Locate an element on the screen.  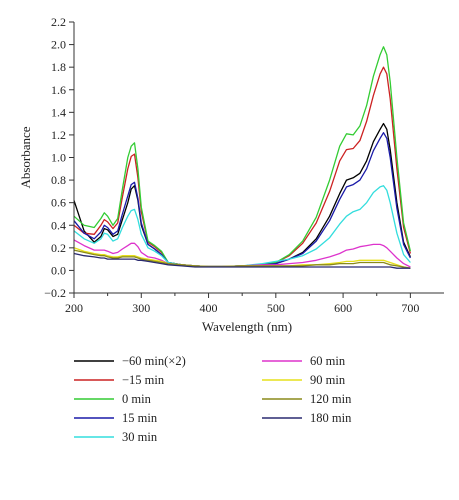
y-tick-label: 1.0 is located at coordinates (58, 158).